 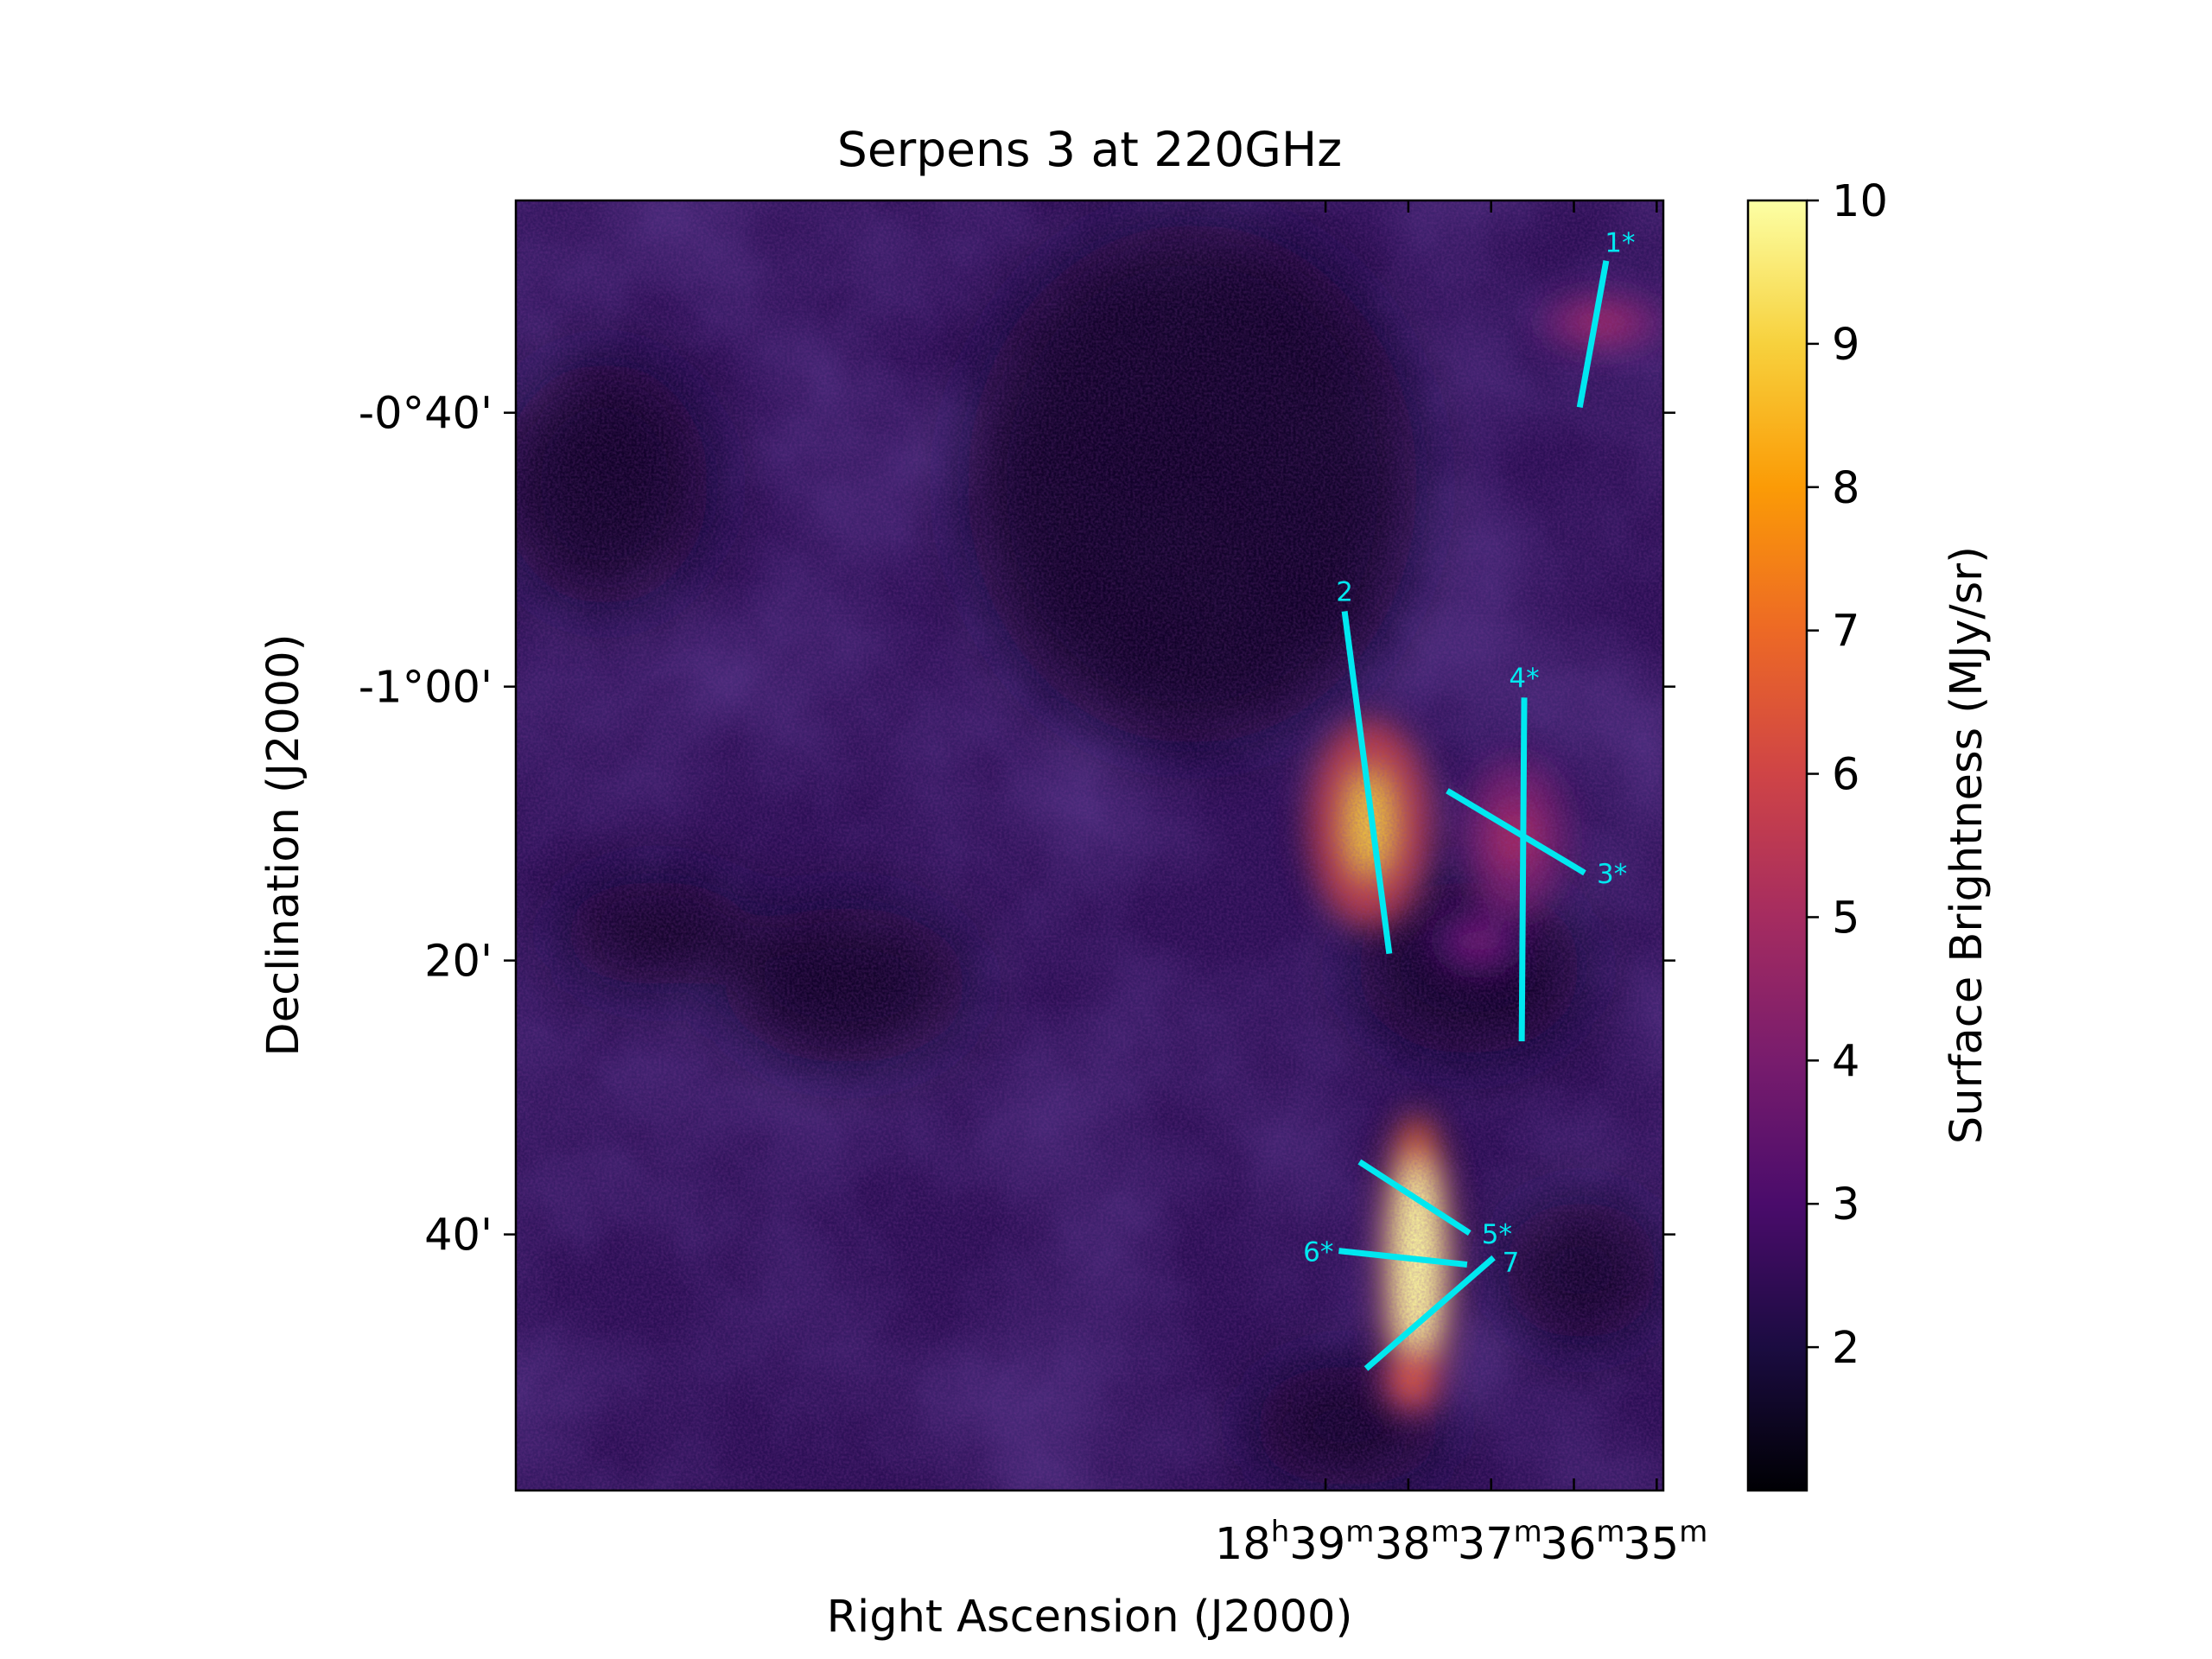 What do you see at coordinates (458, 963) in the screenshot?
I see `y-tick-label: 20'` at bounding box center [458, 963].